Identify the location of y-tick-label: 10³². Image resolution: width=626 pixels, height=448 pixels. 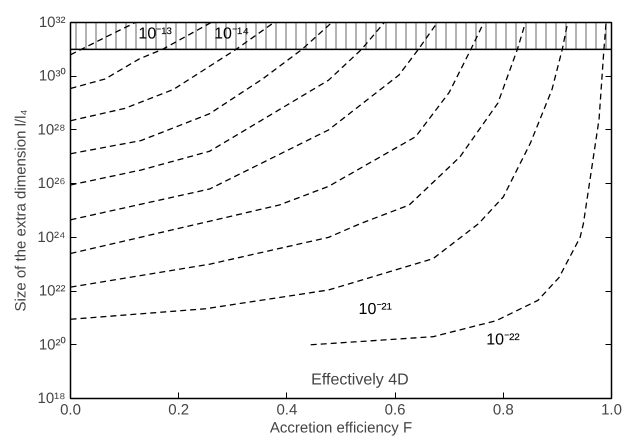
(52, 22).